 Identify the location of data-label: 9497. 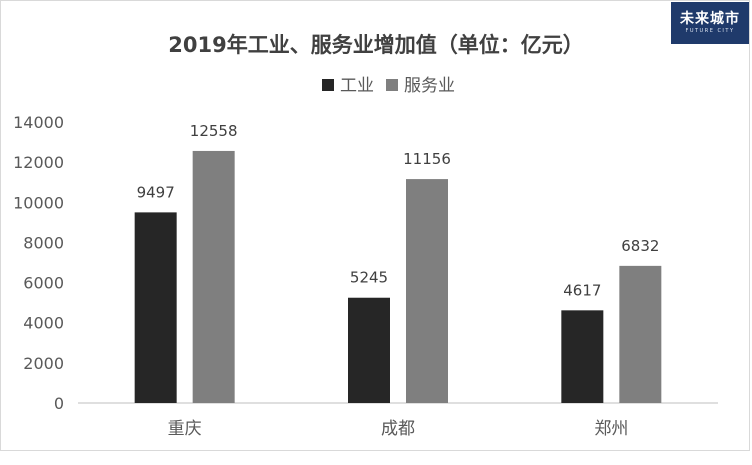
(156, 192).